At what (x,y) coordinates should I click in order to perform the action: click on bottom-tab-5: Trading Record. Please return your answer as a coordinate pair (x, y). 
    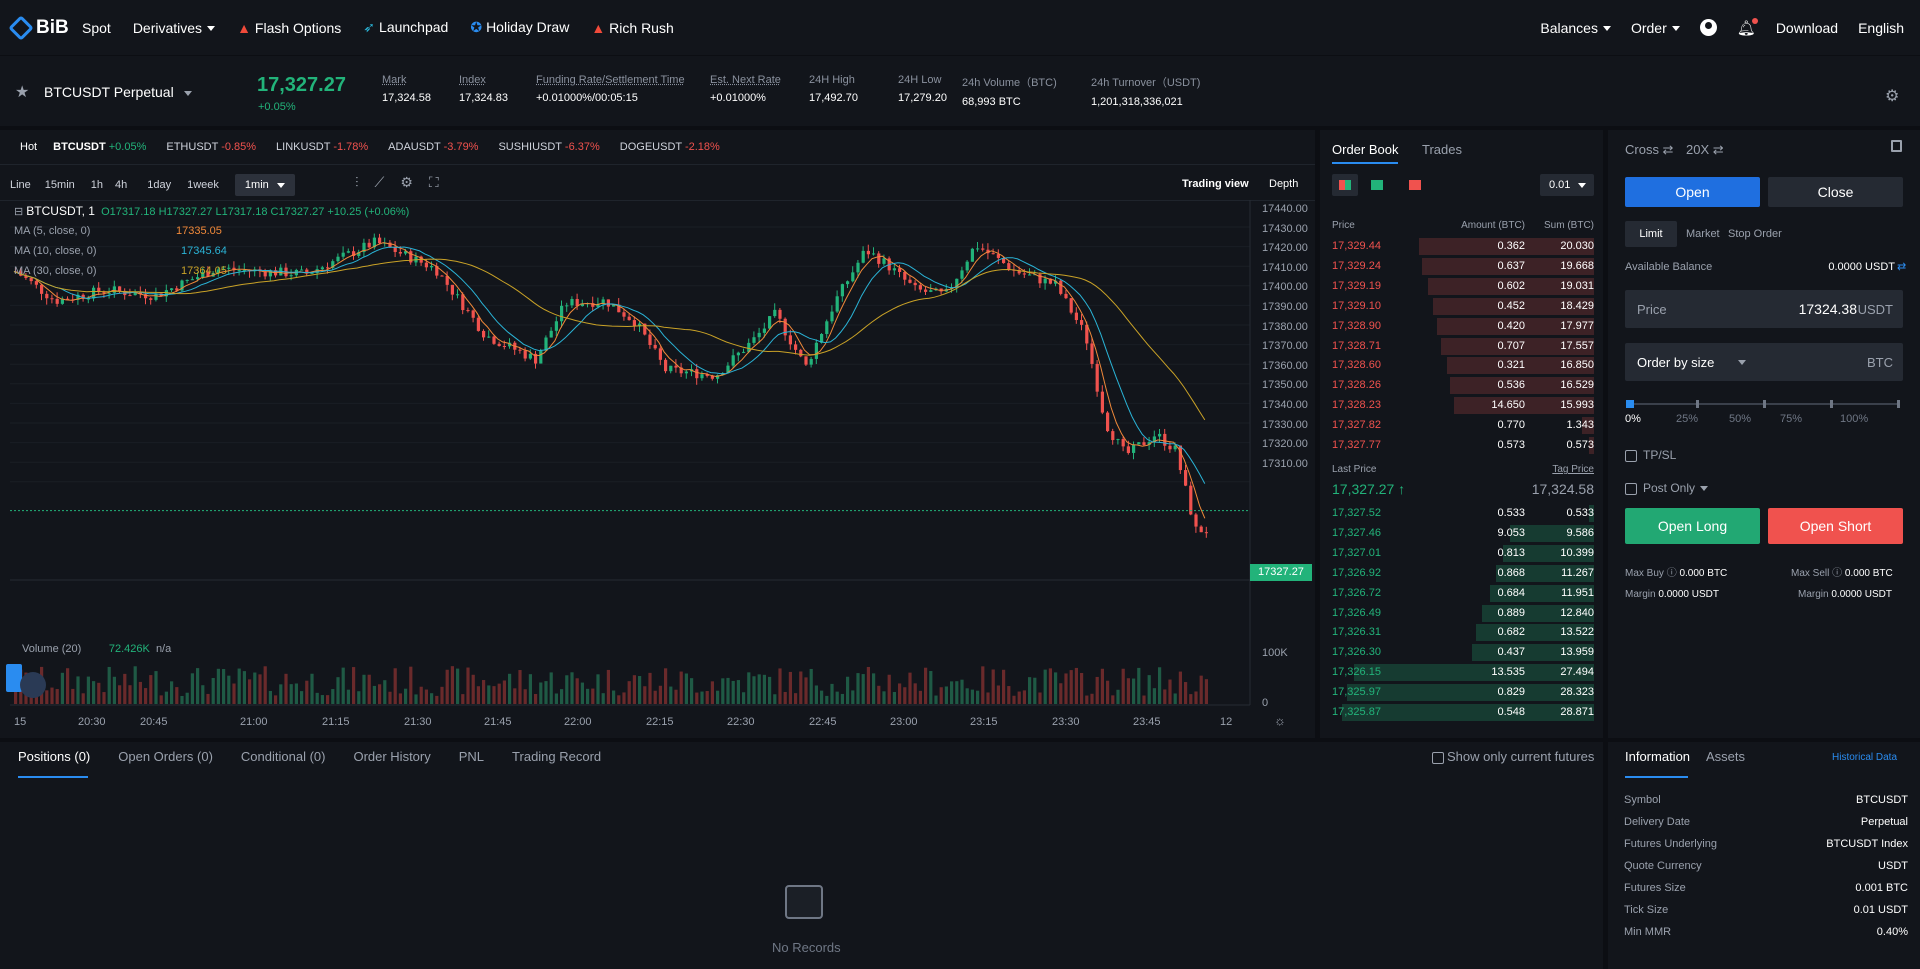
    Looking at the image, I should click on (557, 756).